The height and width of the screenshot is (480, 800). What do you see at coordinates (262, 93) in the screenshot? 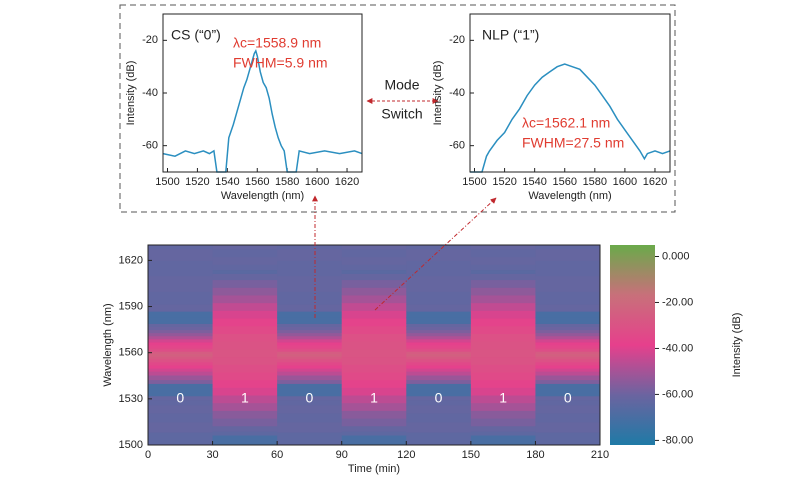
I see `plot-frame` at bounding box center [262, 93].